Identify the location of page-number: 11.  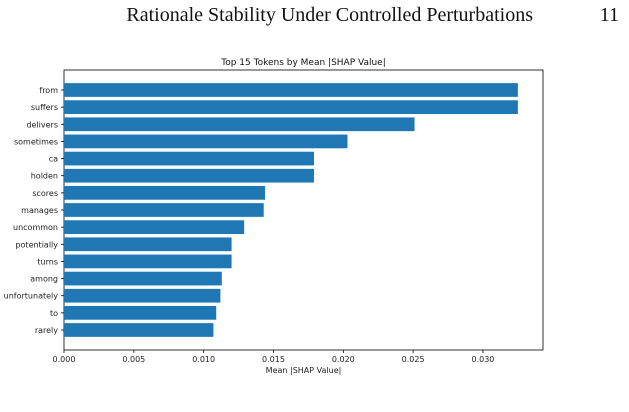
(609, 15).